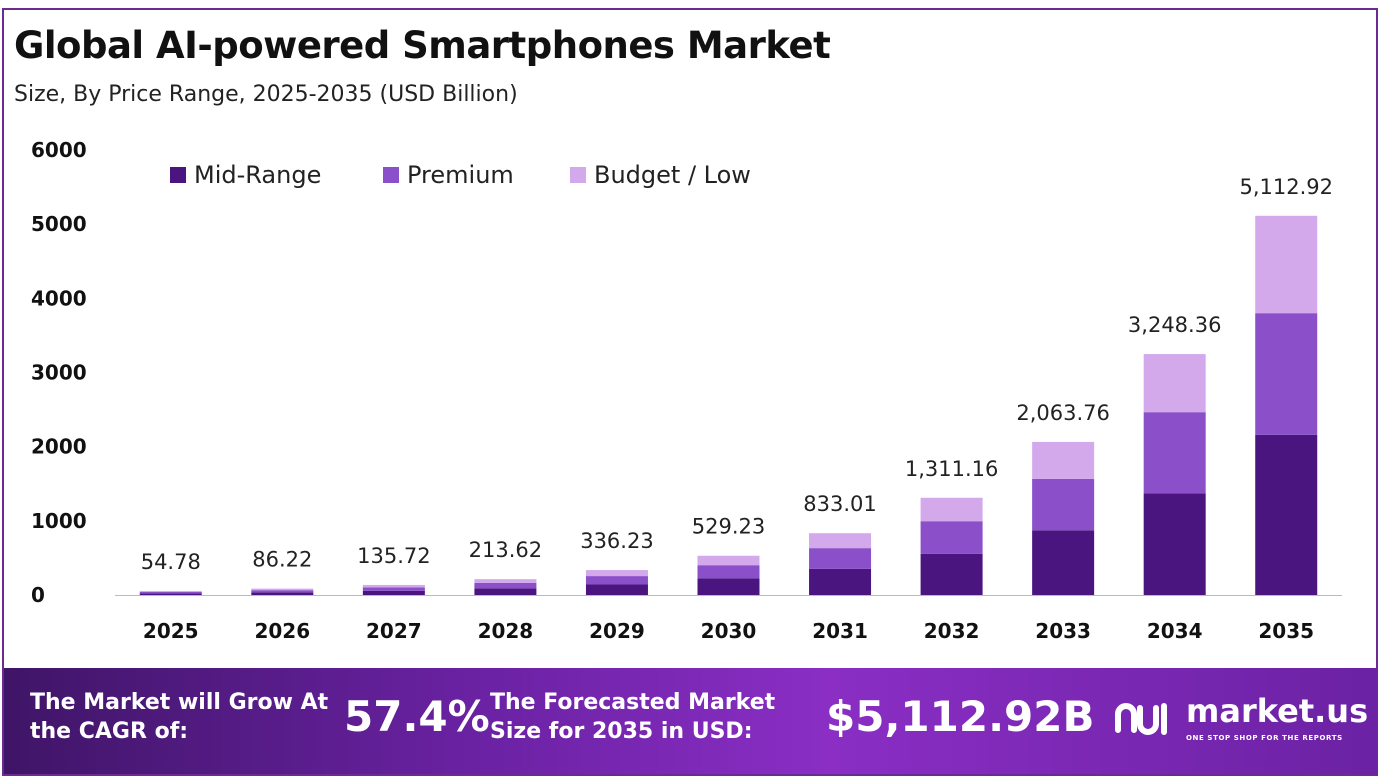 The height and width of the screenshot is (781, 1382). I want to click on data-label: 1,311.16, so click(952, 469).